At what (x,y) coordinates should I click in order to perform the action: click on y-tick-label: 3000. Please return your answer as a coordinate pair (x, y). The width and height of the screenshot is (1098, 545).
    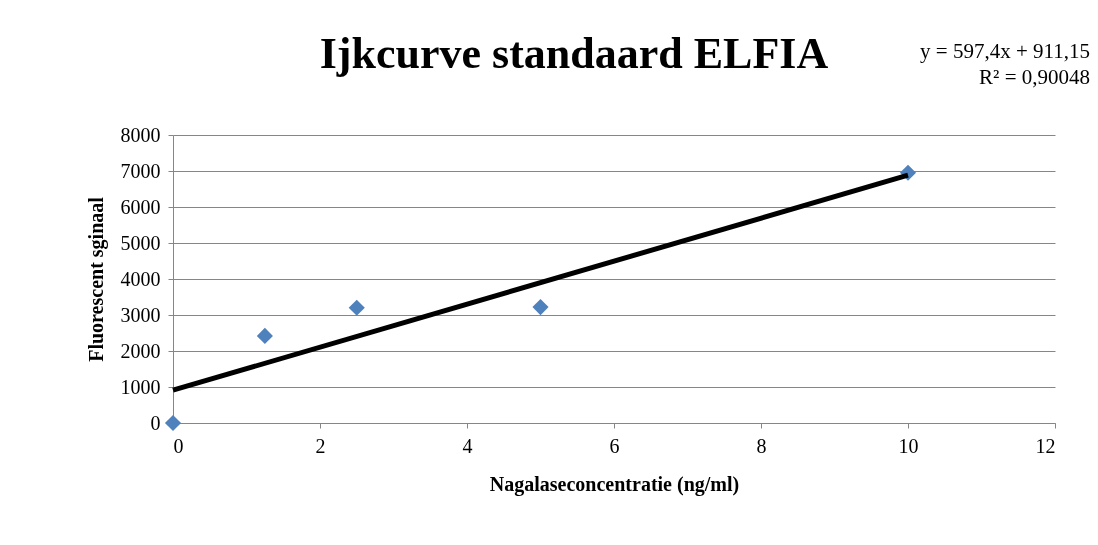
    Looking at the image, I should click on (140, 314).